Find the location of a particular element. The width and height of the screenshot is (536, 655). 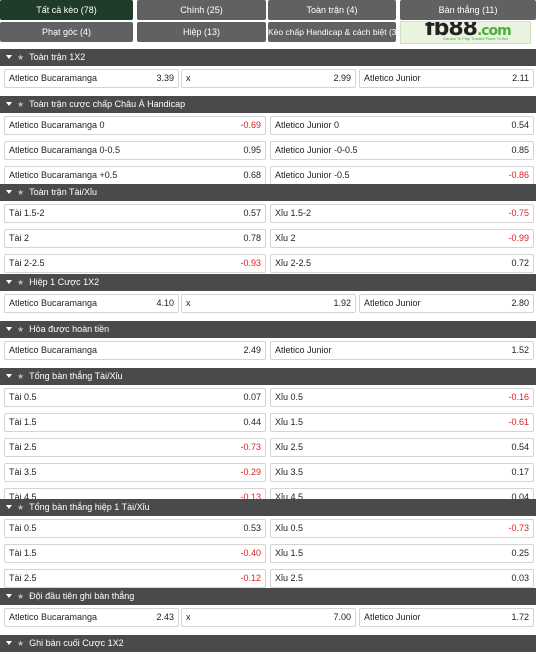

tab-halves: Hiệp (13) is located at coordinates (201, 32).